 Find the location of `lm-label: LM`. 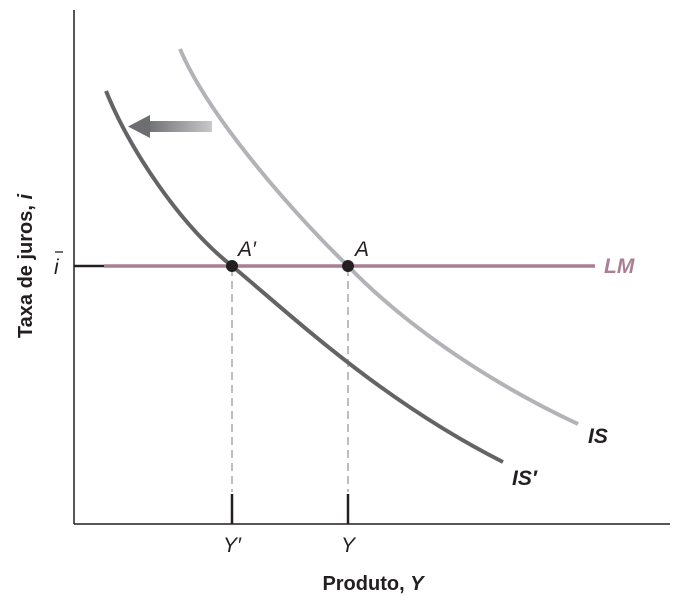

lm-label: LM is located at coordinates (619, 266).